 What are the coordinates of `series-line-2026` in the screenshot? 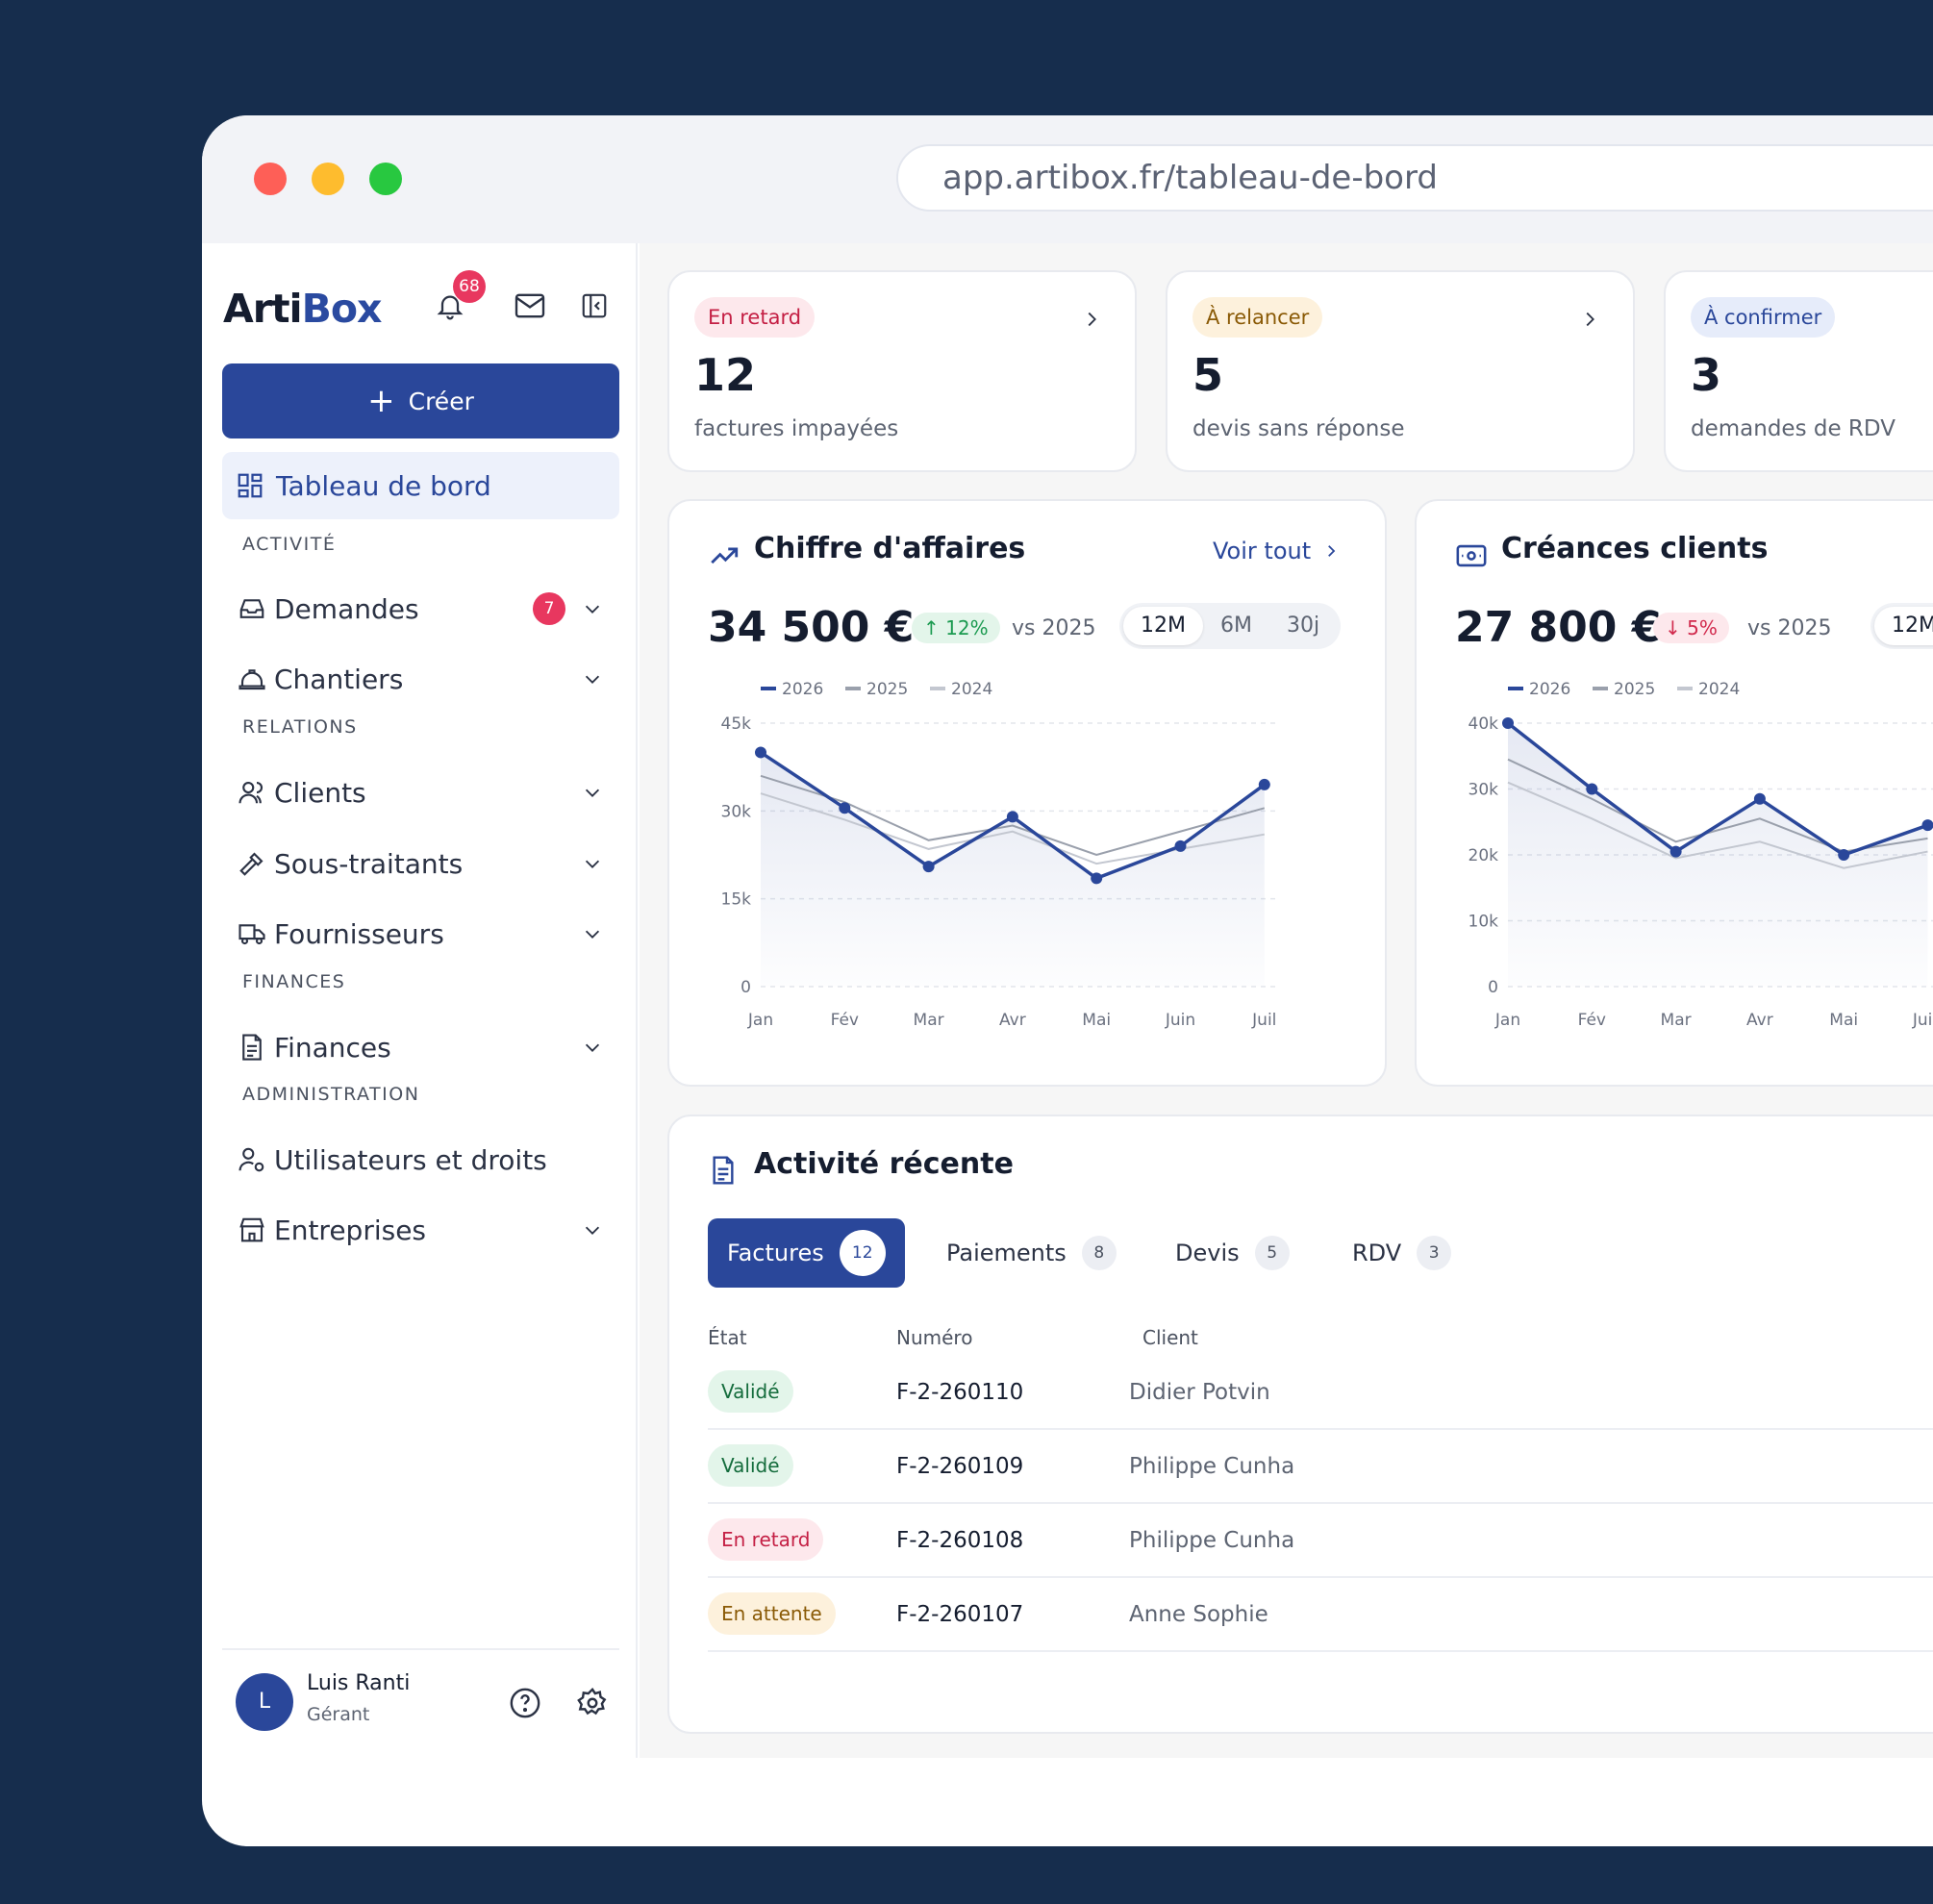 It's located at (1717, 789).